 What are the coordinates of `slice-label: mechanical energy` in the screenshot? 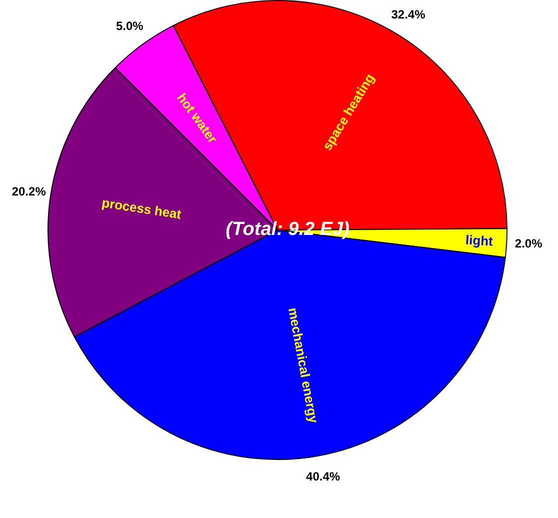 It's located at (303, 365).